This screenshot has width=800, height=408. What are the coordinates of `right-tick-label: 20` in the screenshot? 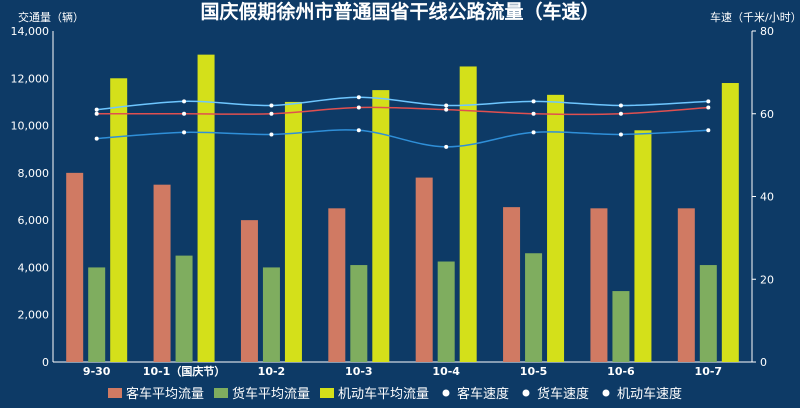 It's located at (767, 279).